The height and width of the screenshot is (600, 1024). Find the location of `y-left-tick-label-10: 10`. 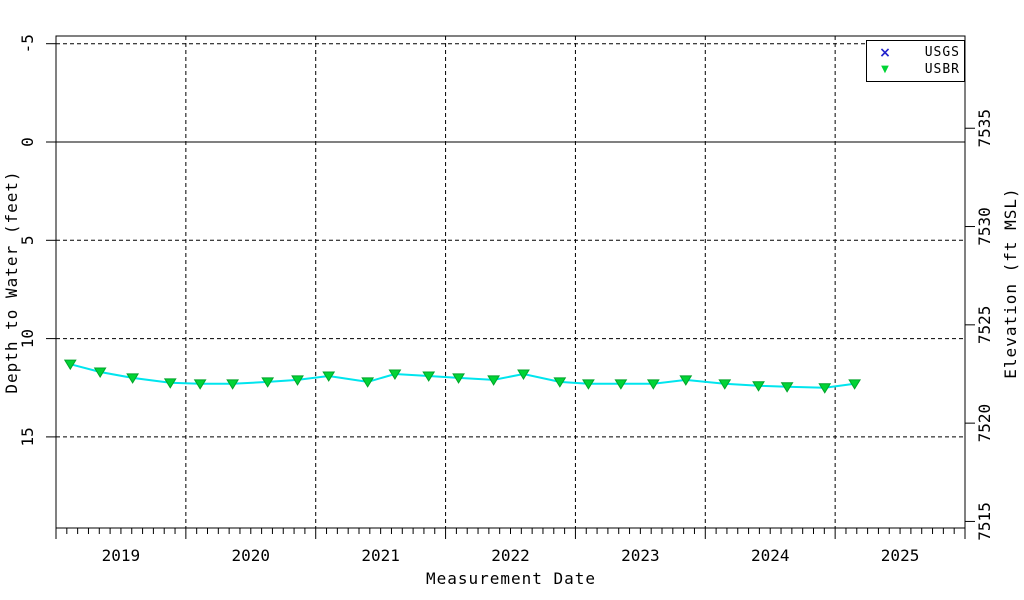

y-left-tick-label-10: 10 is located at coordinates (27, 338).